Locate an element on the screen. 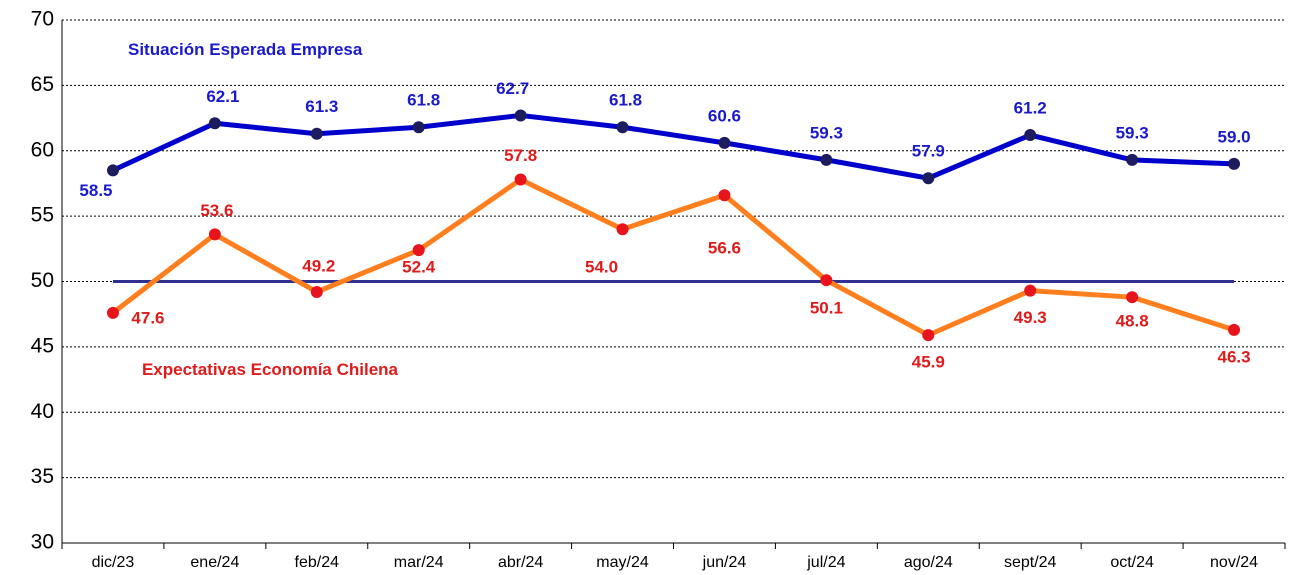 The height and width of the screenshot is (575, 1291). y-tick-label: 65 is located at coordinates (42, 84).